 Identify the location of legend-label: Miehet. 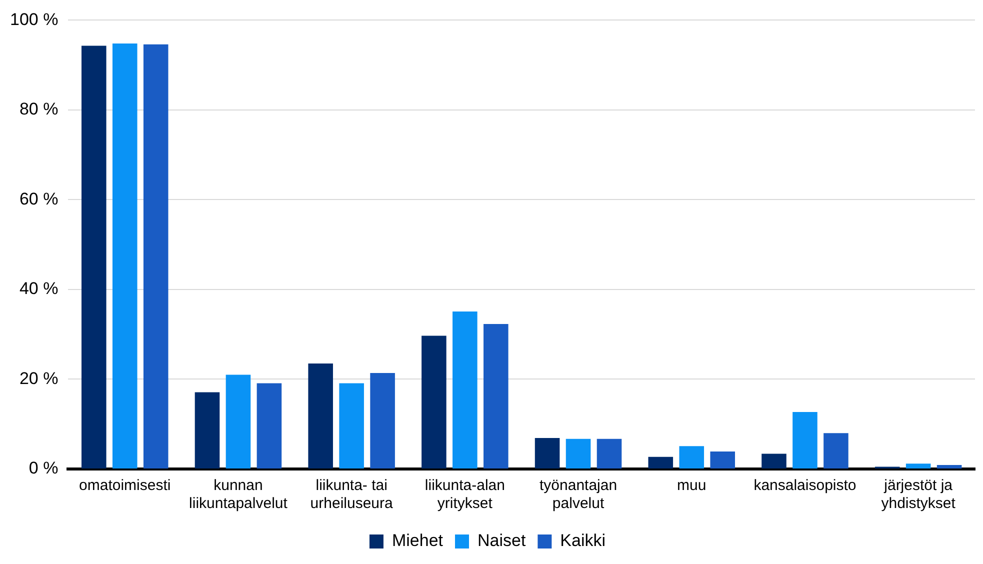
(418, 540).